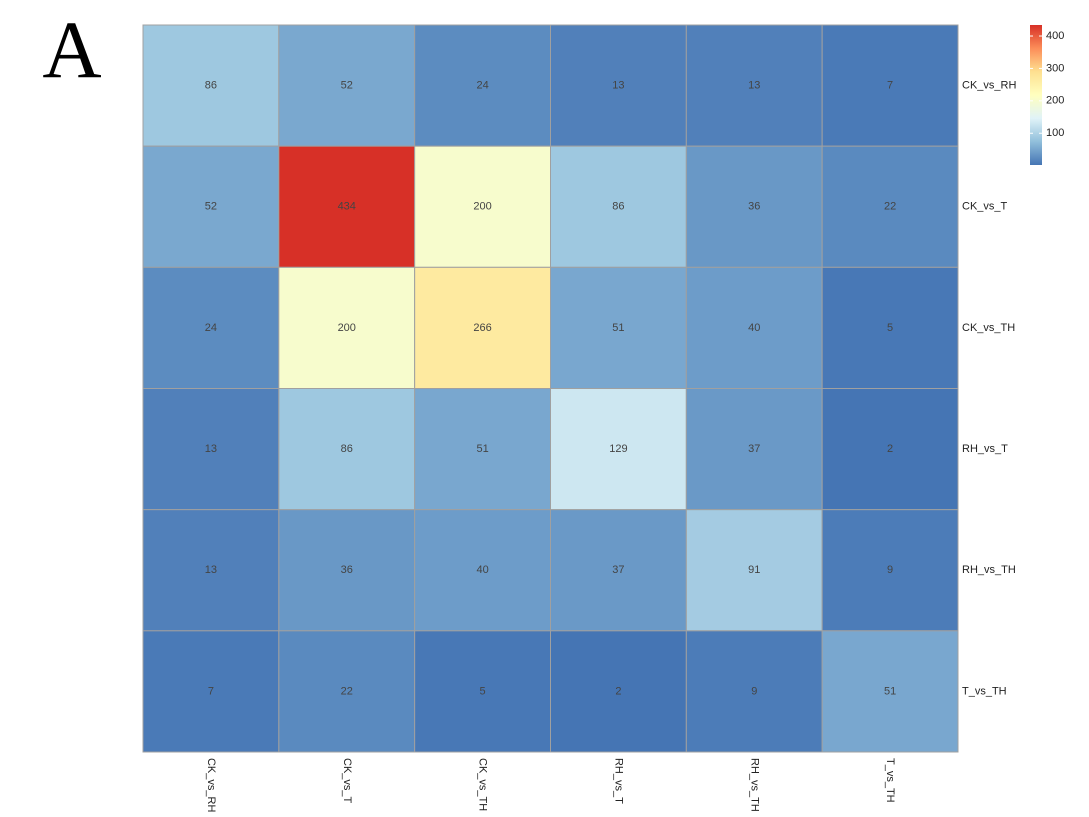 This screenshot has width=1089, height=817. I want to click on row-label: RH_vs_TH, so click(989, 570).